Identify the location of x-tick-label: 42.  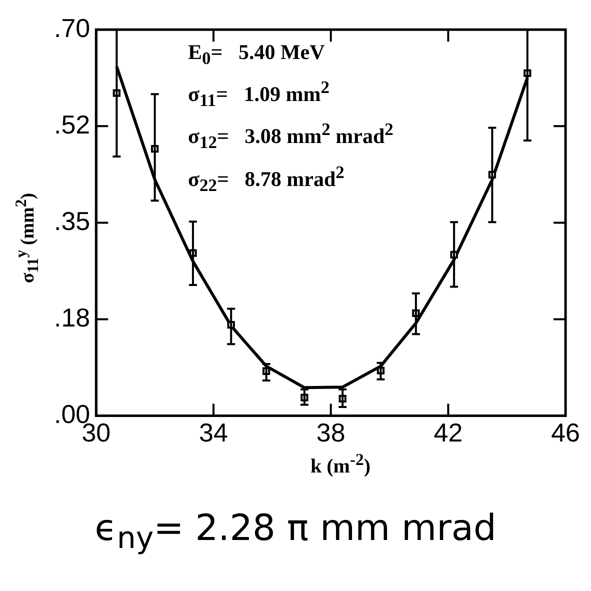
(448, 433).